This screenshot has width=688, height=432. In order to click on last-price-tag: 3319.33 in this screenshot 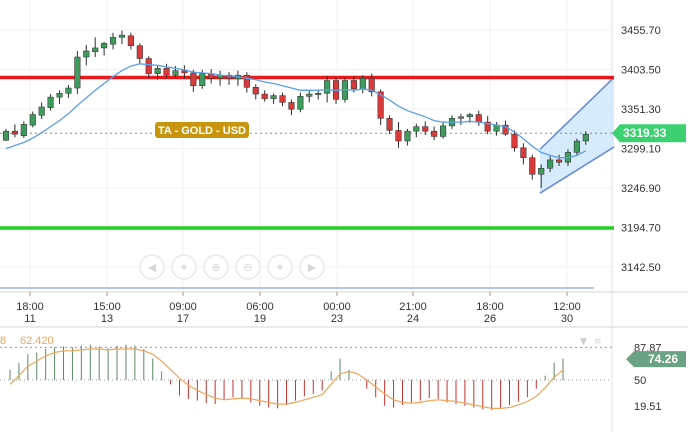, I will do `click(649, 133)`.